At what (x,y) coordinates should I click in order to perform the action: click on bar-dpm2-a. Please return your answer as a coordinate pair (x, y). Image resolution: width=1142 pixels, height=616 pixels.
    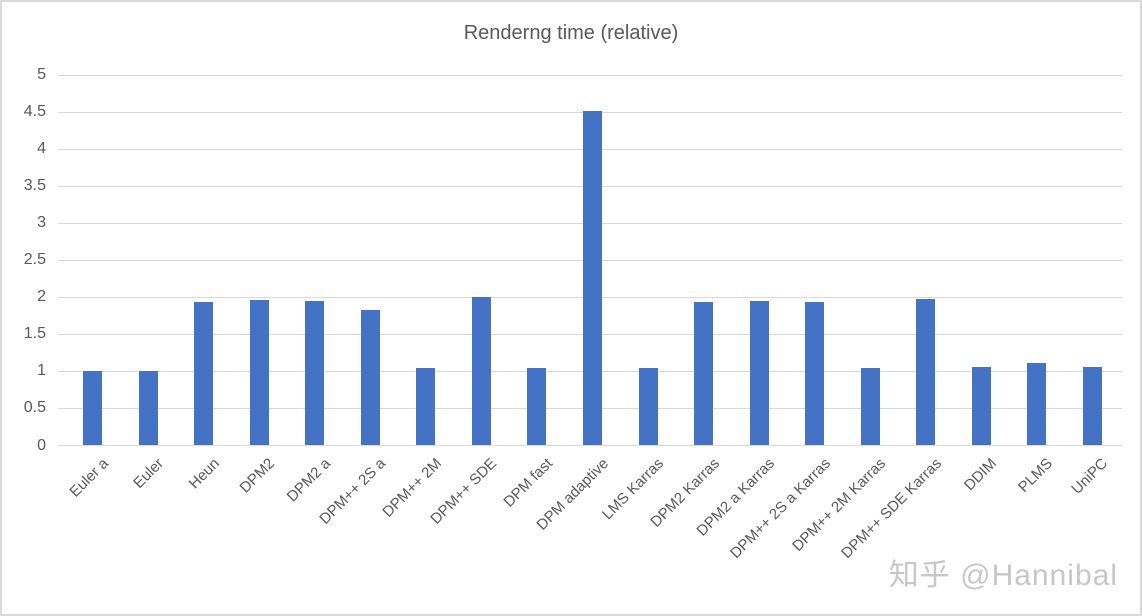
    Looking at the image, I should click on (315, 373).